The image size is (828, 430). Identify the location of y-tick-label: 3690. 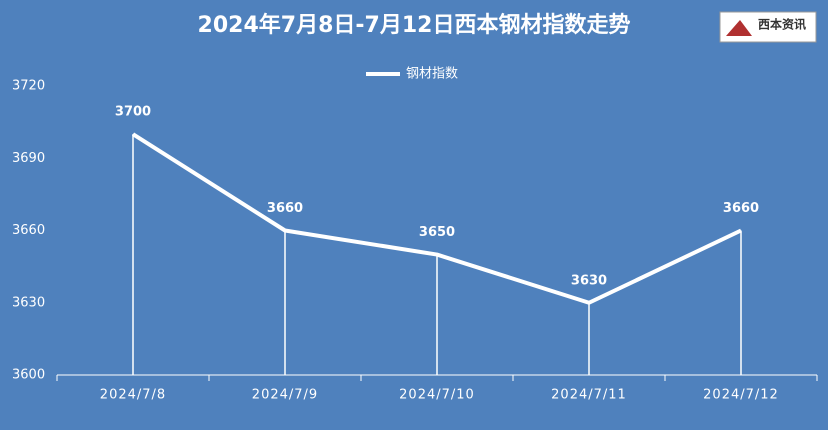
(28, 158).